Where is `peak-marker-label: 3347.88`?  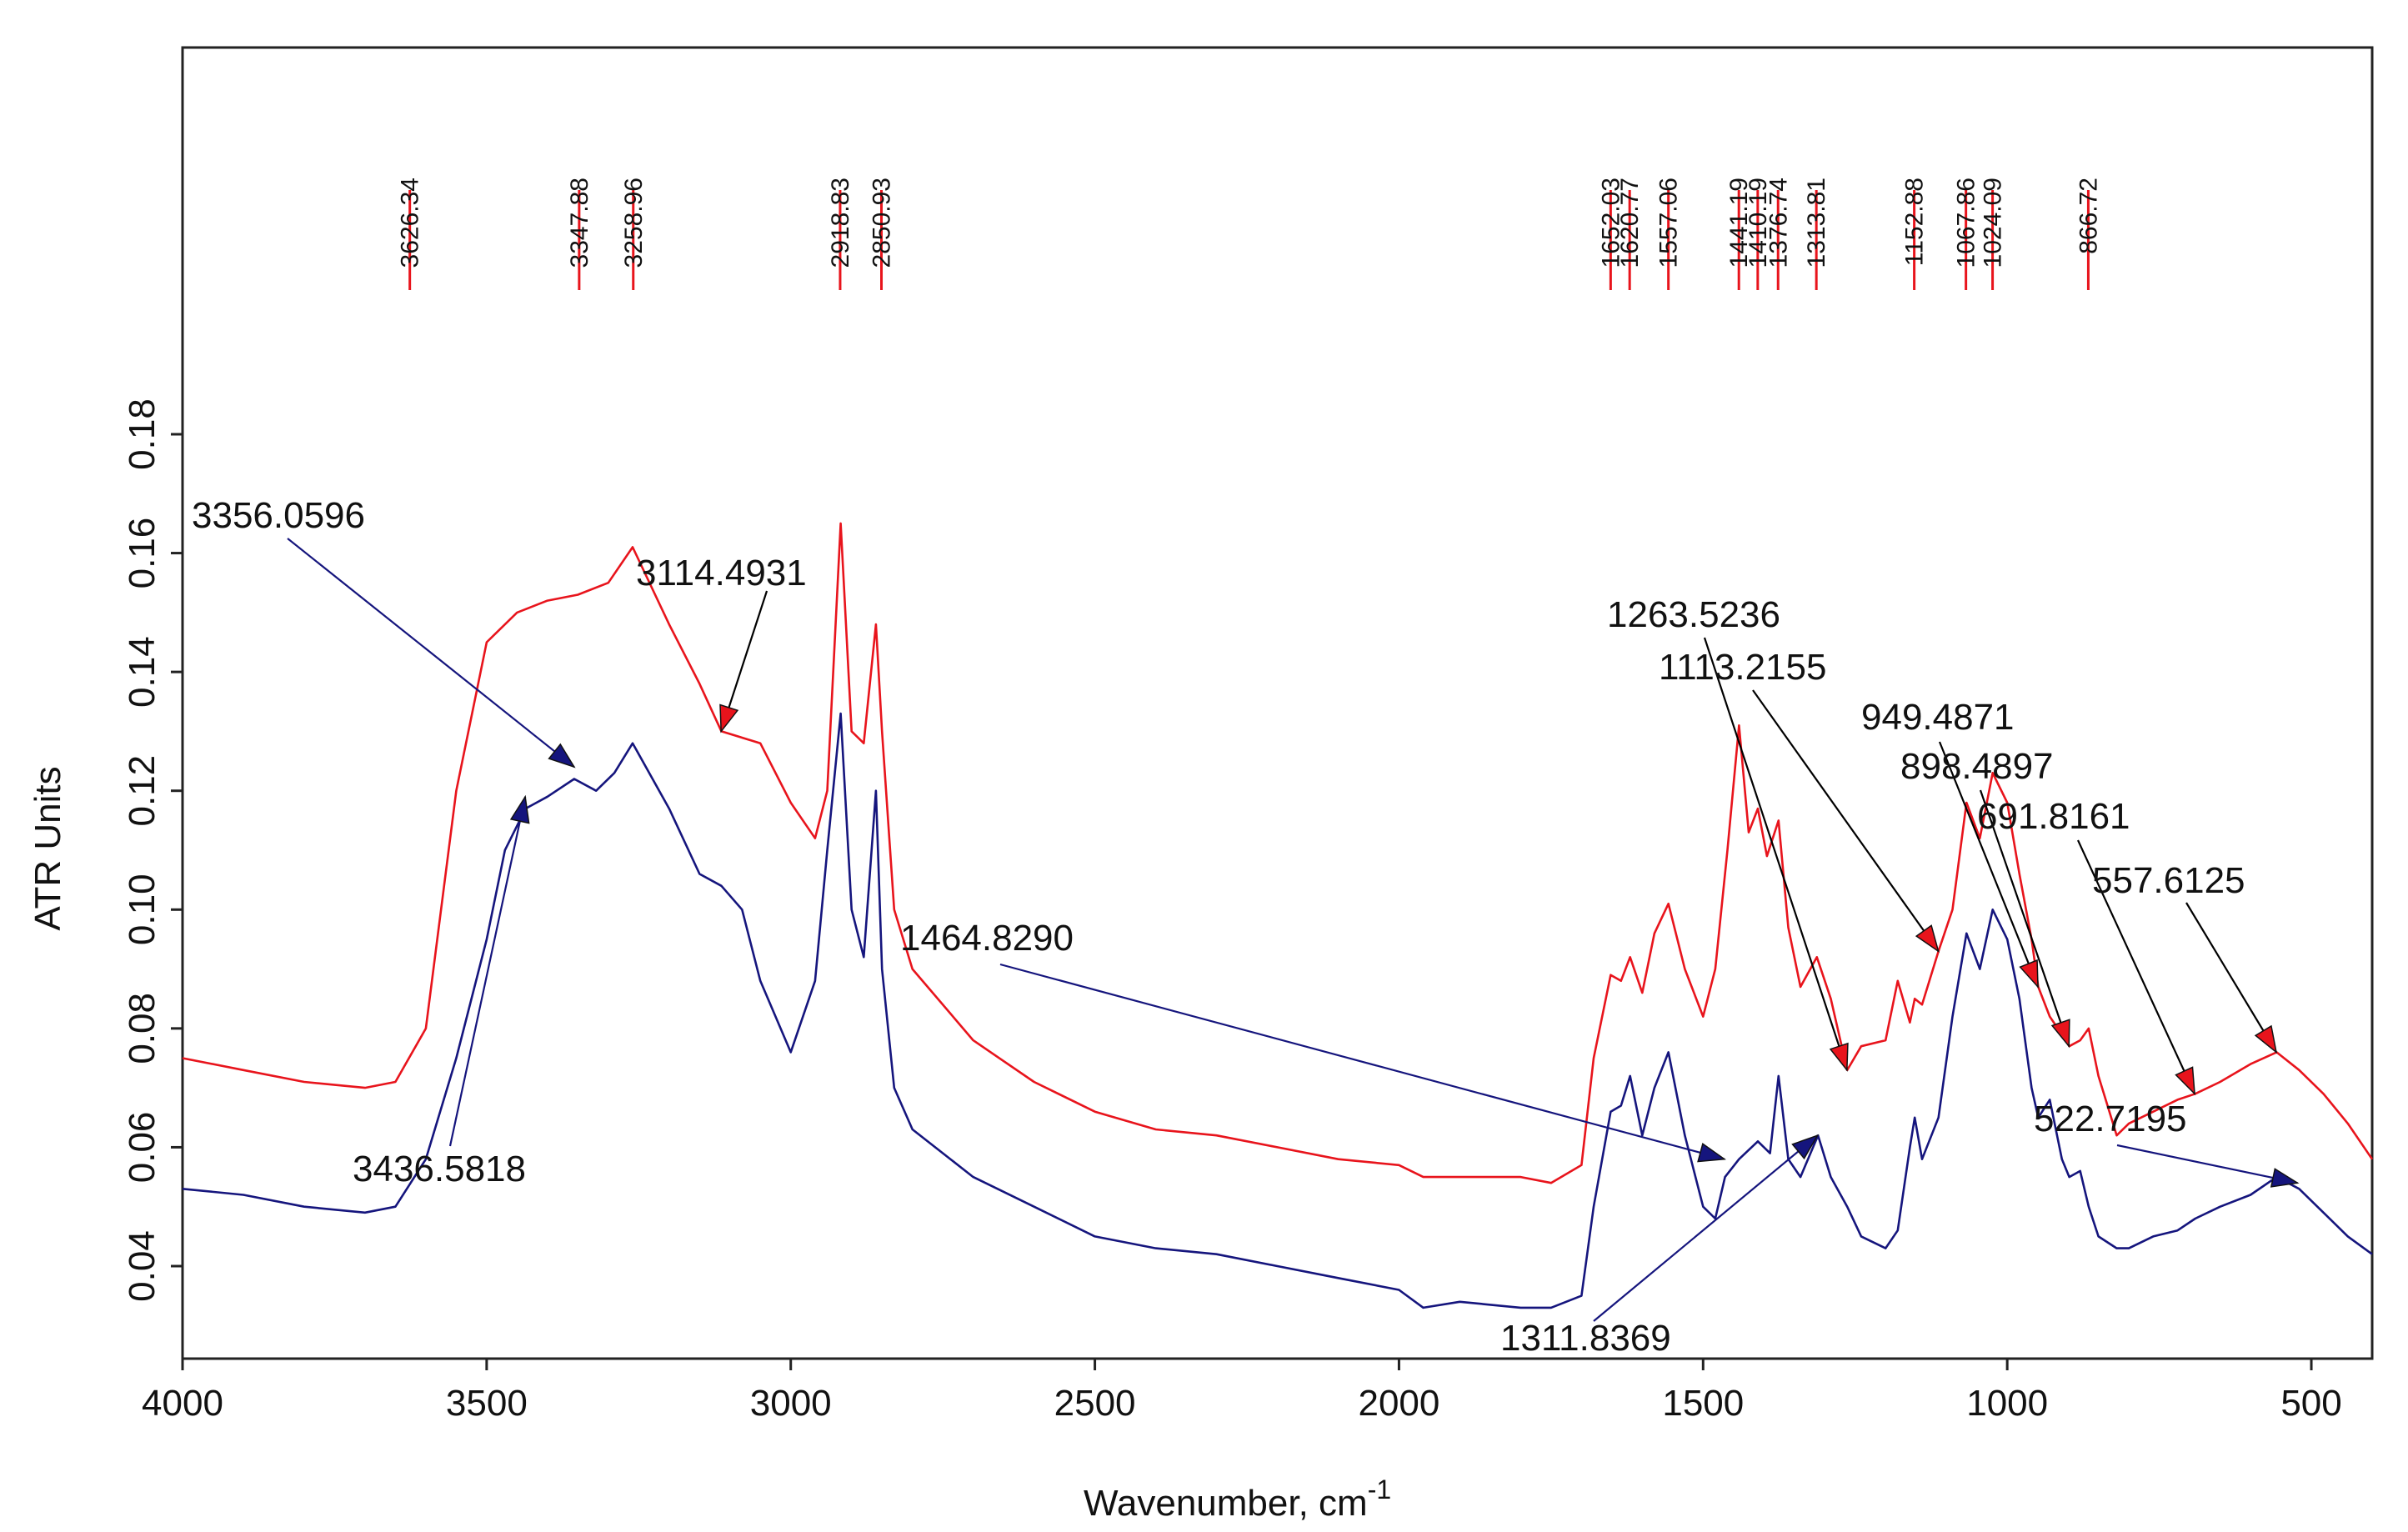
peak-marker-label: 3347.88 is located at coordinates (579, 223).